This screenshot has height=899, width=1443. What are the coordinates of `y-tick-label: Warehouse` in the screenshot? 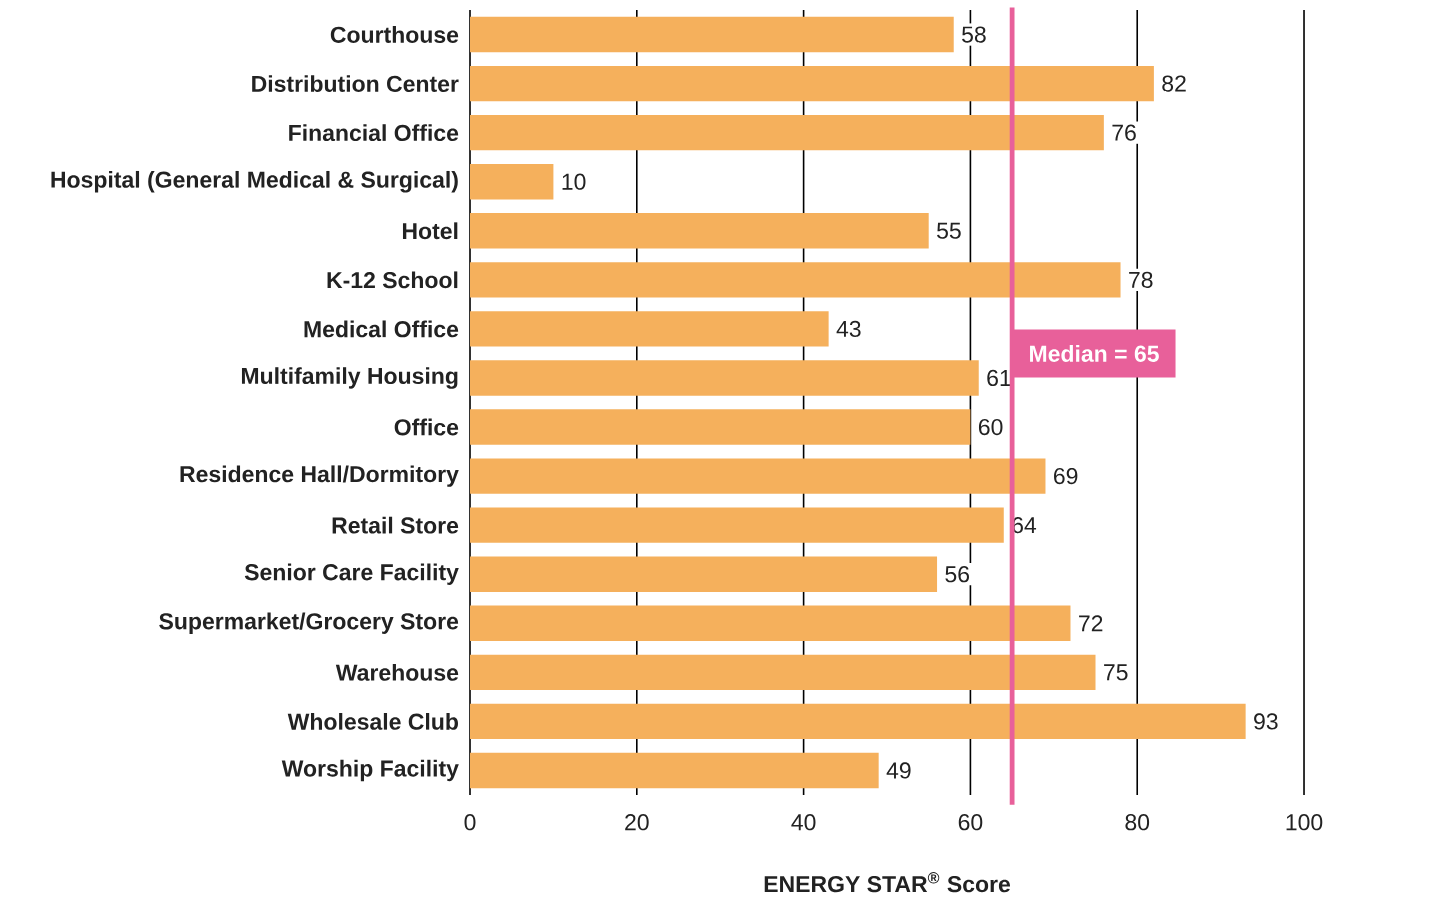 It's located at (397, 672).